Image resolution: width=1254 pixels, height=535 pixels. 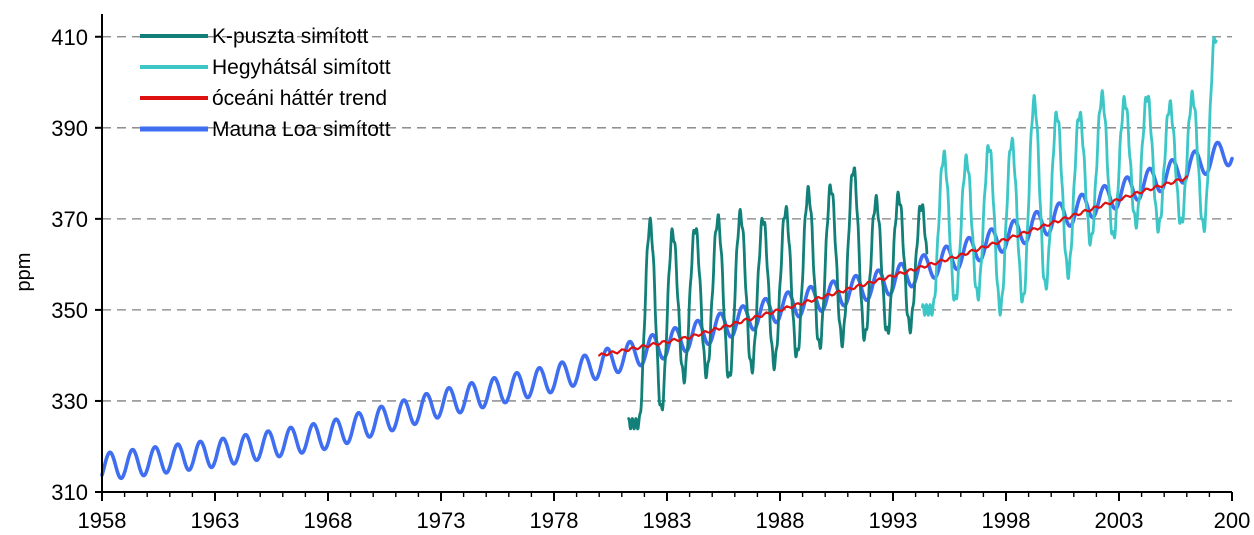 What do you see at coordinates (301, 129) in the screenshot?
I see `legend-label: Mauna Loa simított` at bounding box center [301, 129].